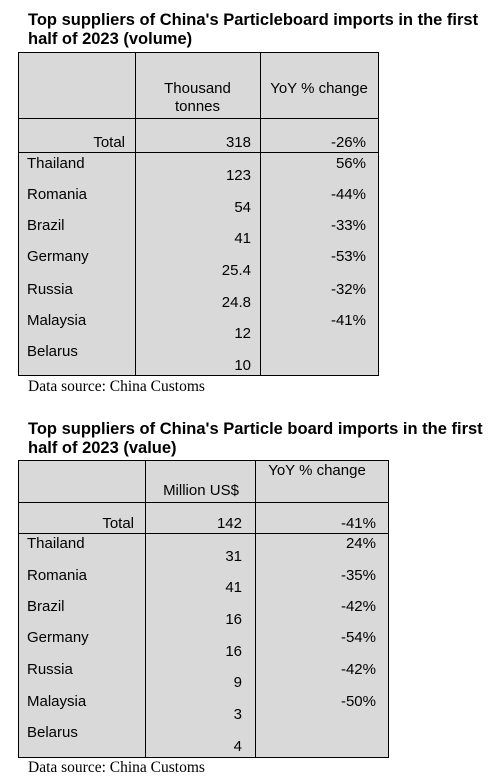 The height and width of the screenshot is (783, 490). I want to click on total-yoy: -26%, so click(348, 142).